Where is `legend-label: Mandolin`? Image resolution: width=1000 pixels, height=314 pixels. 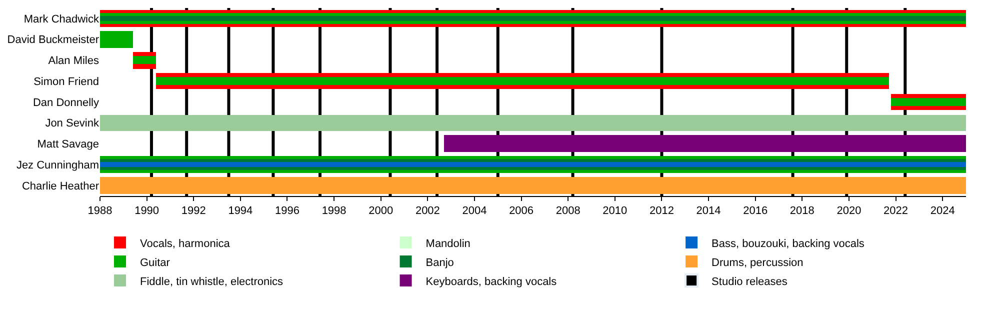 legend-label: Mandolin is located at coordinates (448, 244).